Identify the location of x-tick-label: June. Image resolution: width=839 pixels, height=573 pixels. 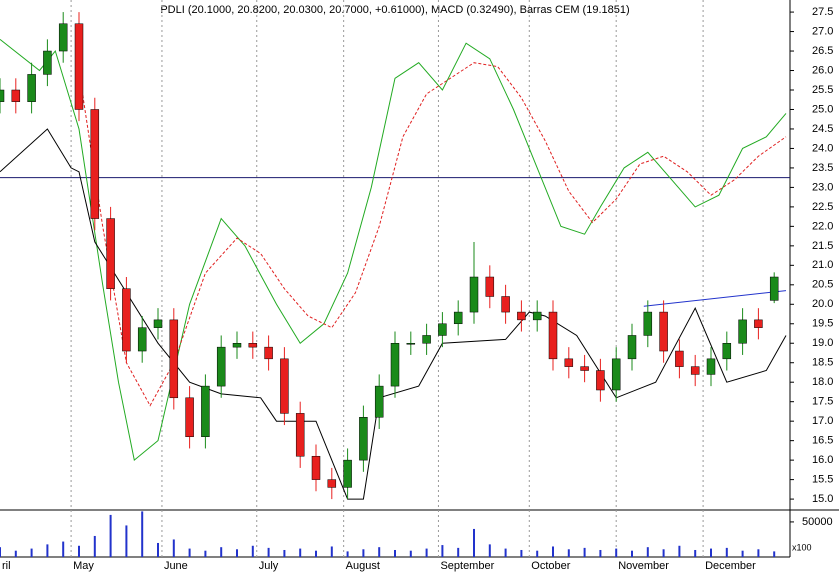
(176, 566).